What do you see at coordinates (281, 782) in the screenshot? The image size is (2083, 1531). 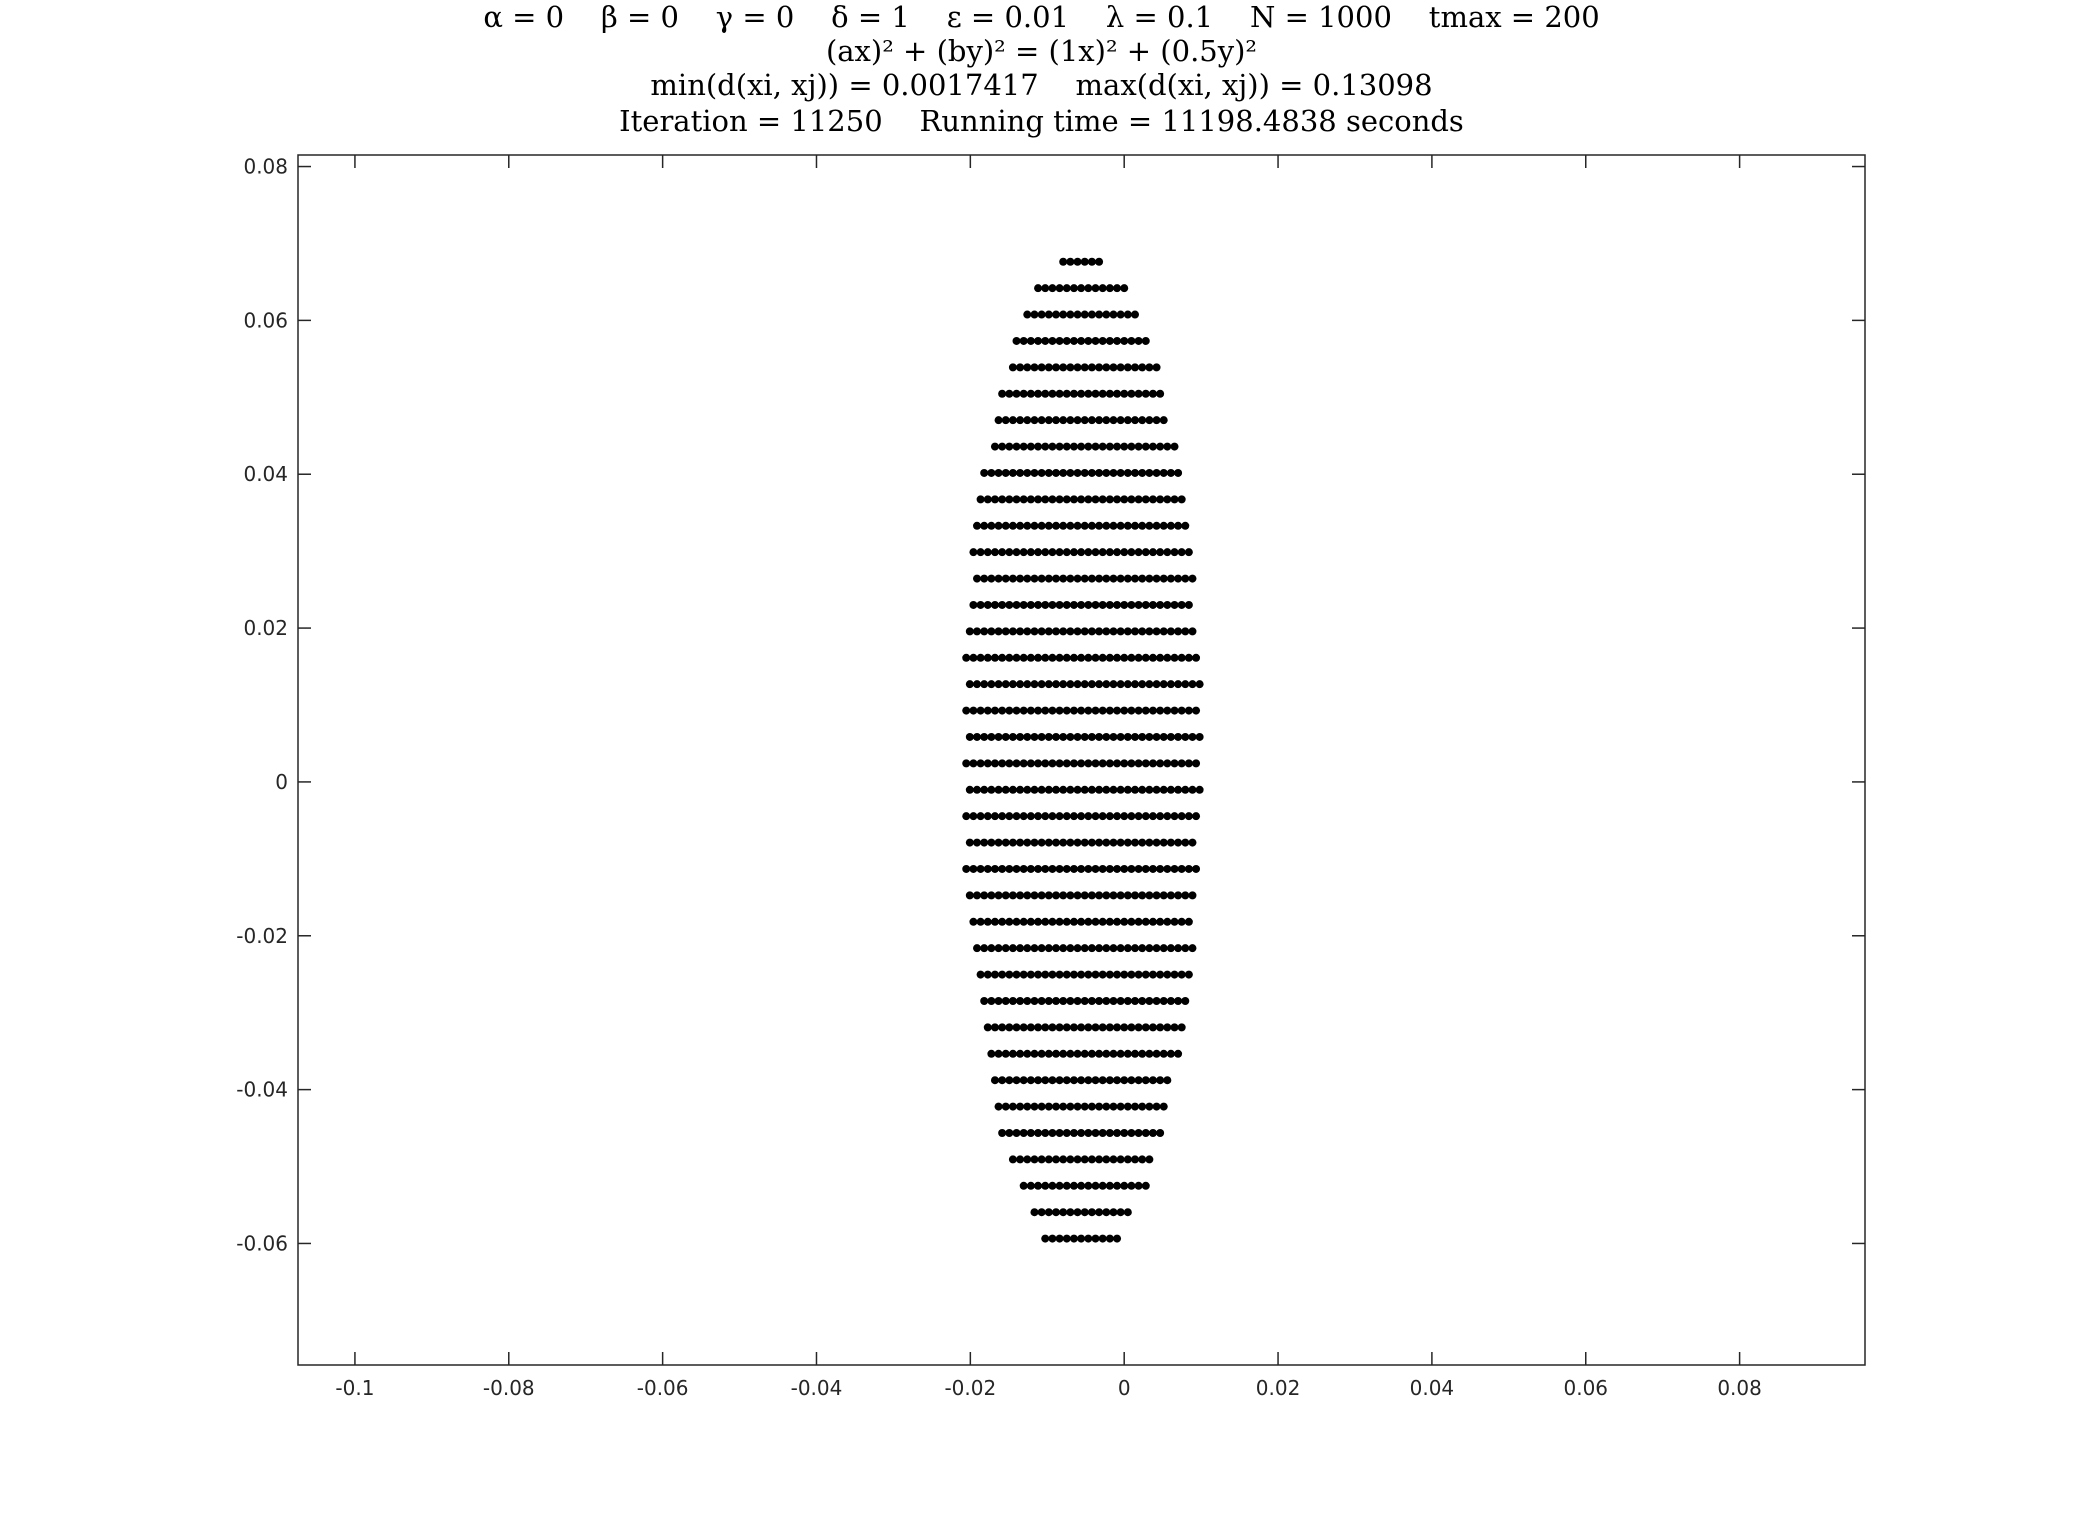 I see `y-tick-label: 0` at bounding box center [281, 782].